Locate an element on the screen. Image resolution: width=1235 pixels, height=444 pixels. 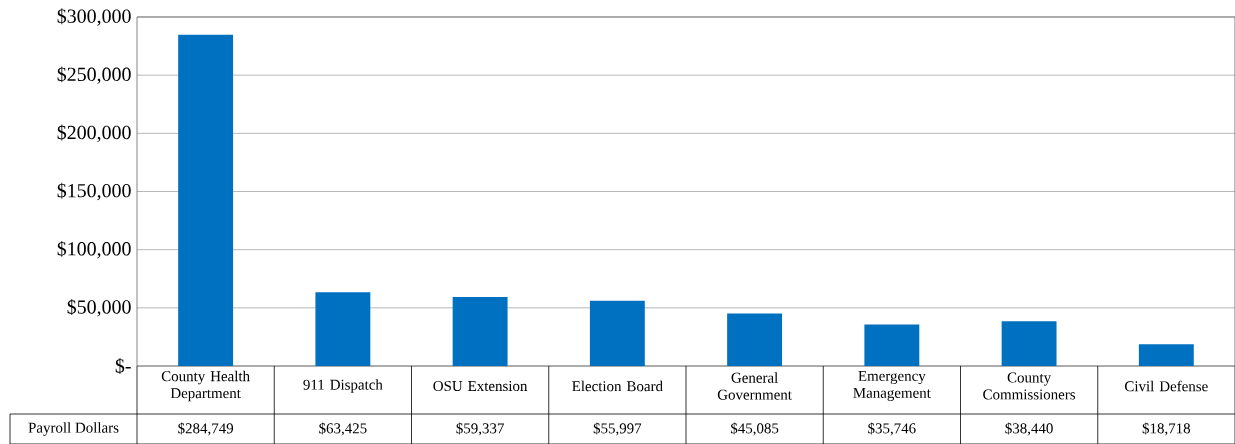
text: Payroll Dollars is located at coordinates (73, 429).